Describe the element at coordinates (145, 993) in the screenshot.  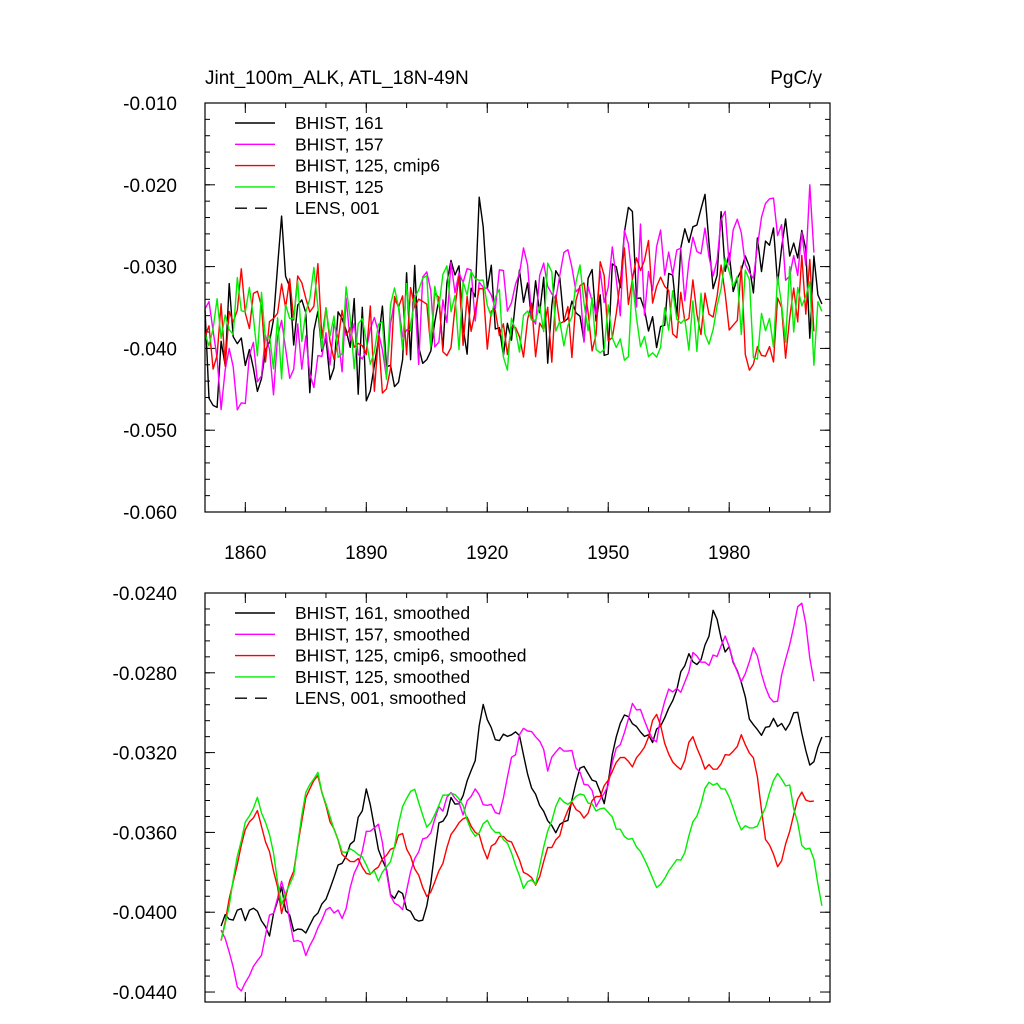
I see `y-tick-label: -0.0440` at that location.